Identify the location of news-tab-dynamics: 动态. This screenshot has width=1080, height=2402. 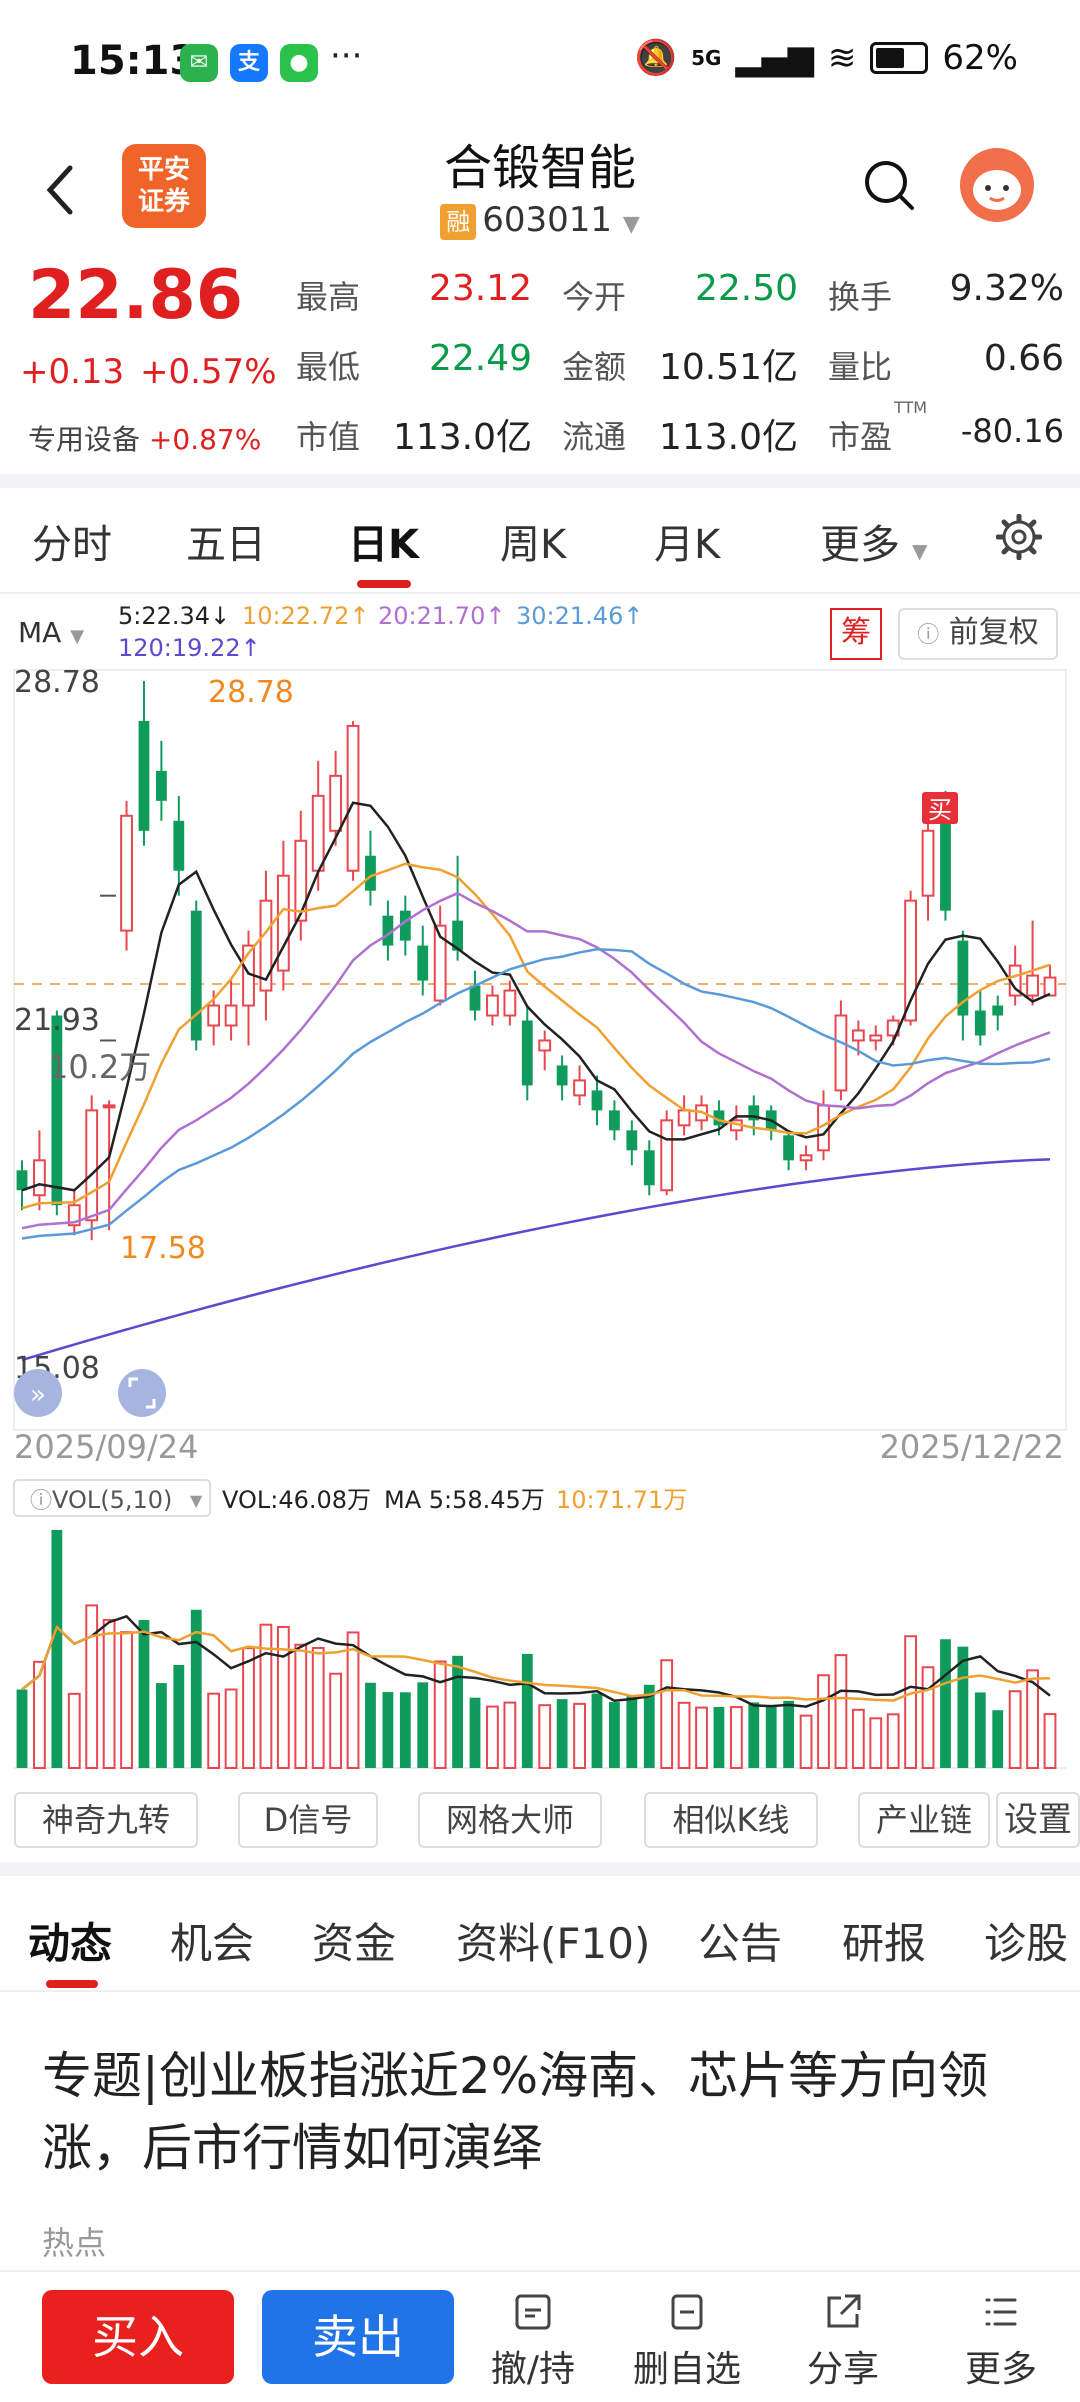
(70, 1943).